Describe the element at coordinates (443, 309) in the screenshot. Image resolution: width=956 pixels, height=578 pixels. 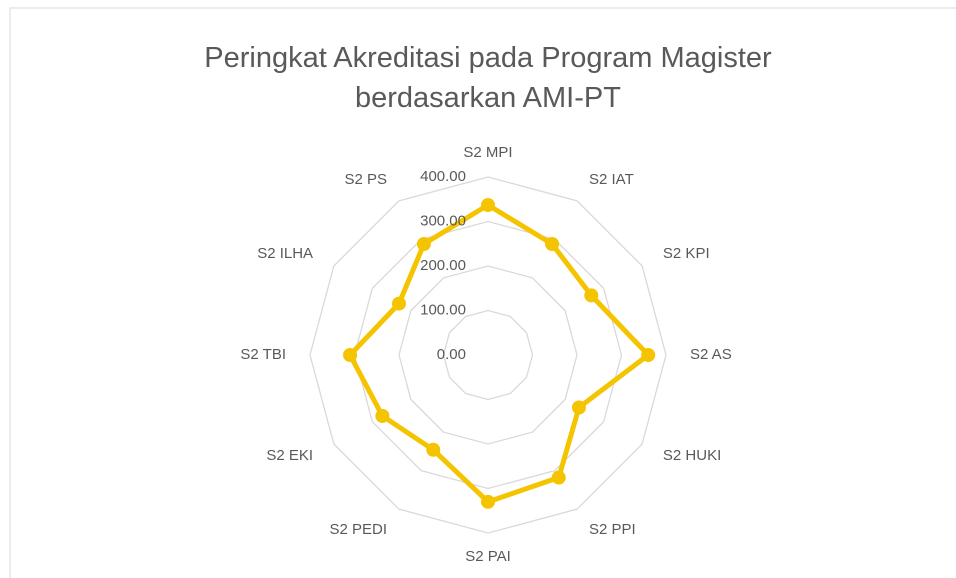
I see `r-tick-label: 100.00` at that location.